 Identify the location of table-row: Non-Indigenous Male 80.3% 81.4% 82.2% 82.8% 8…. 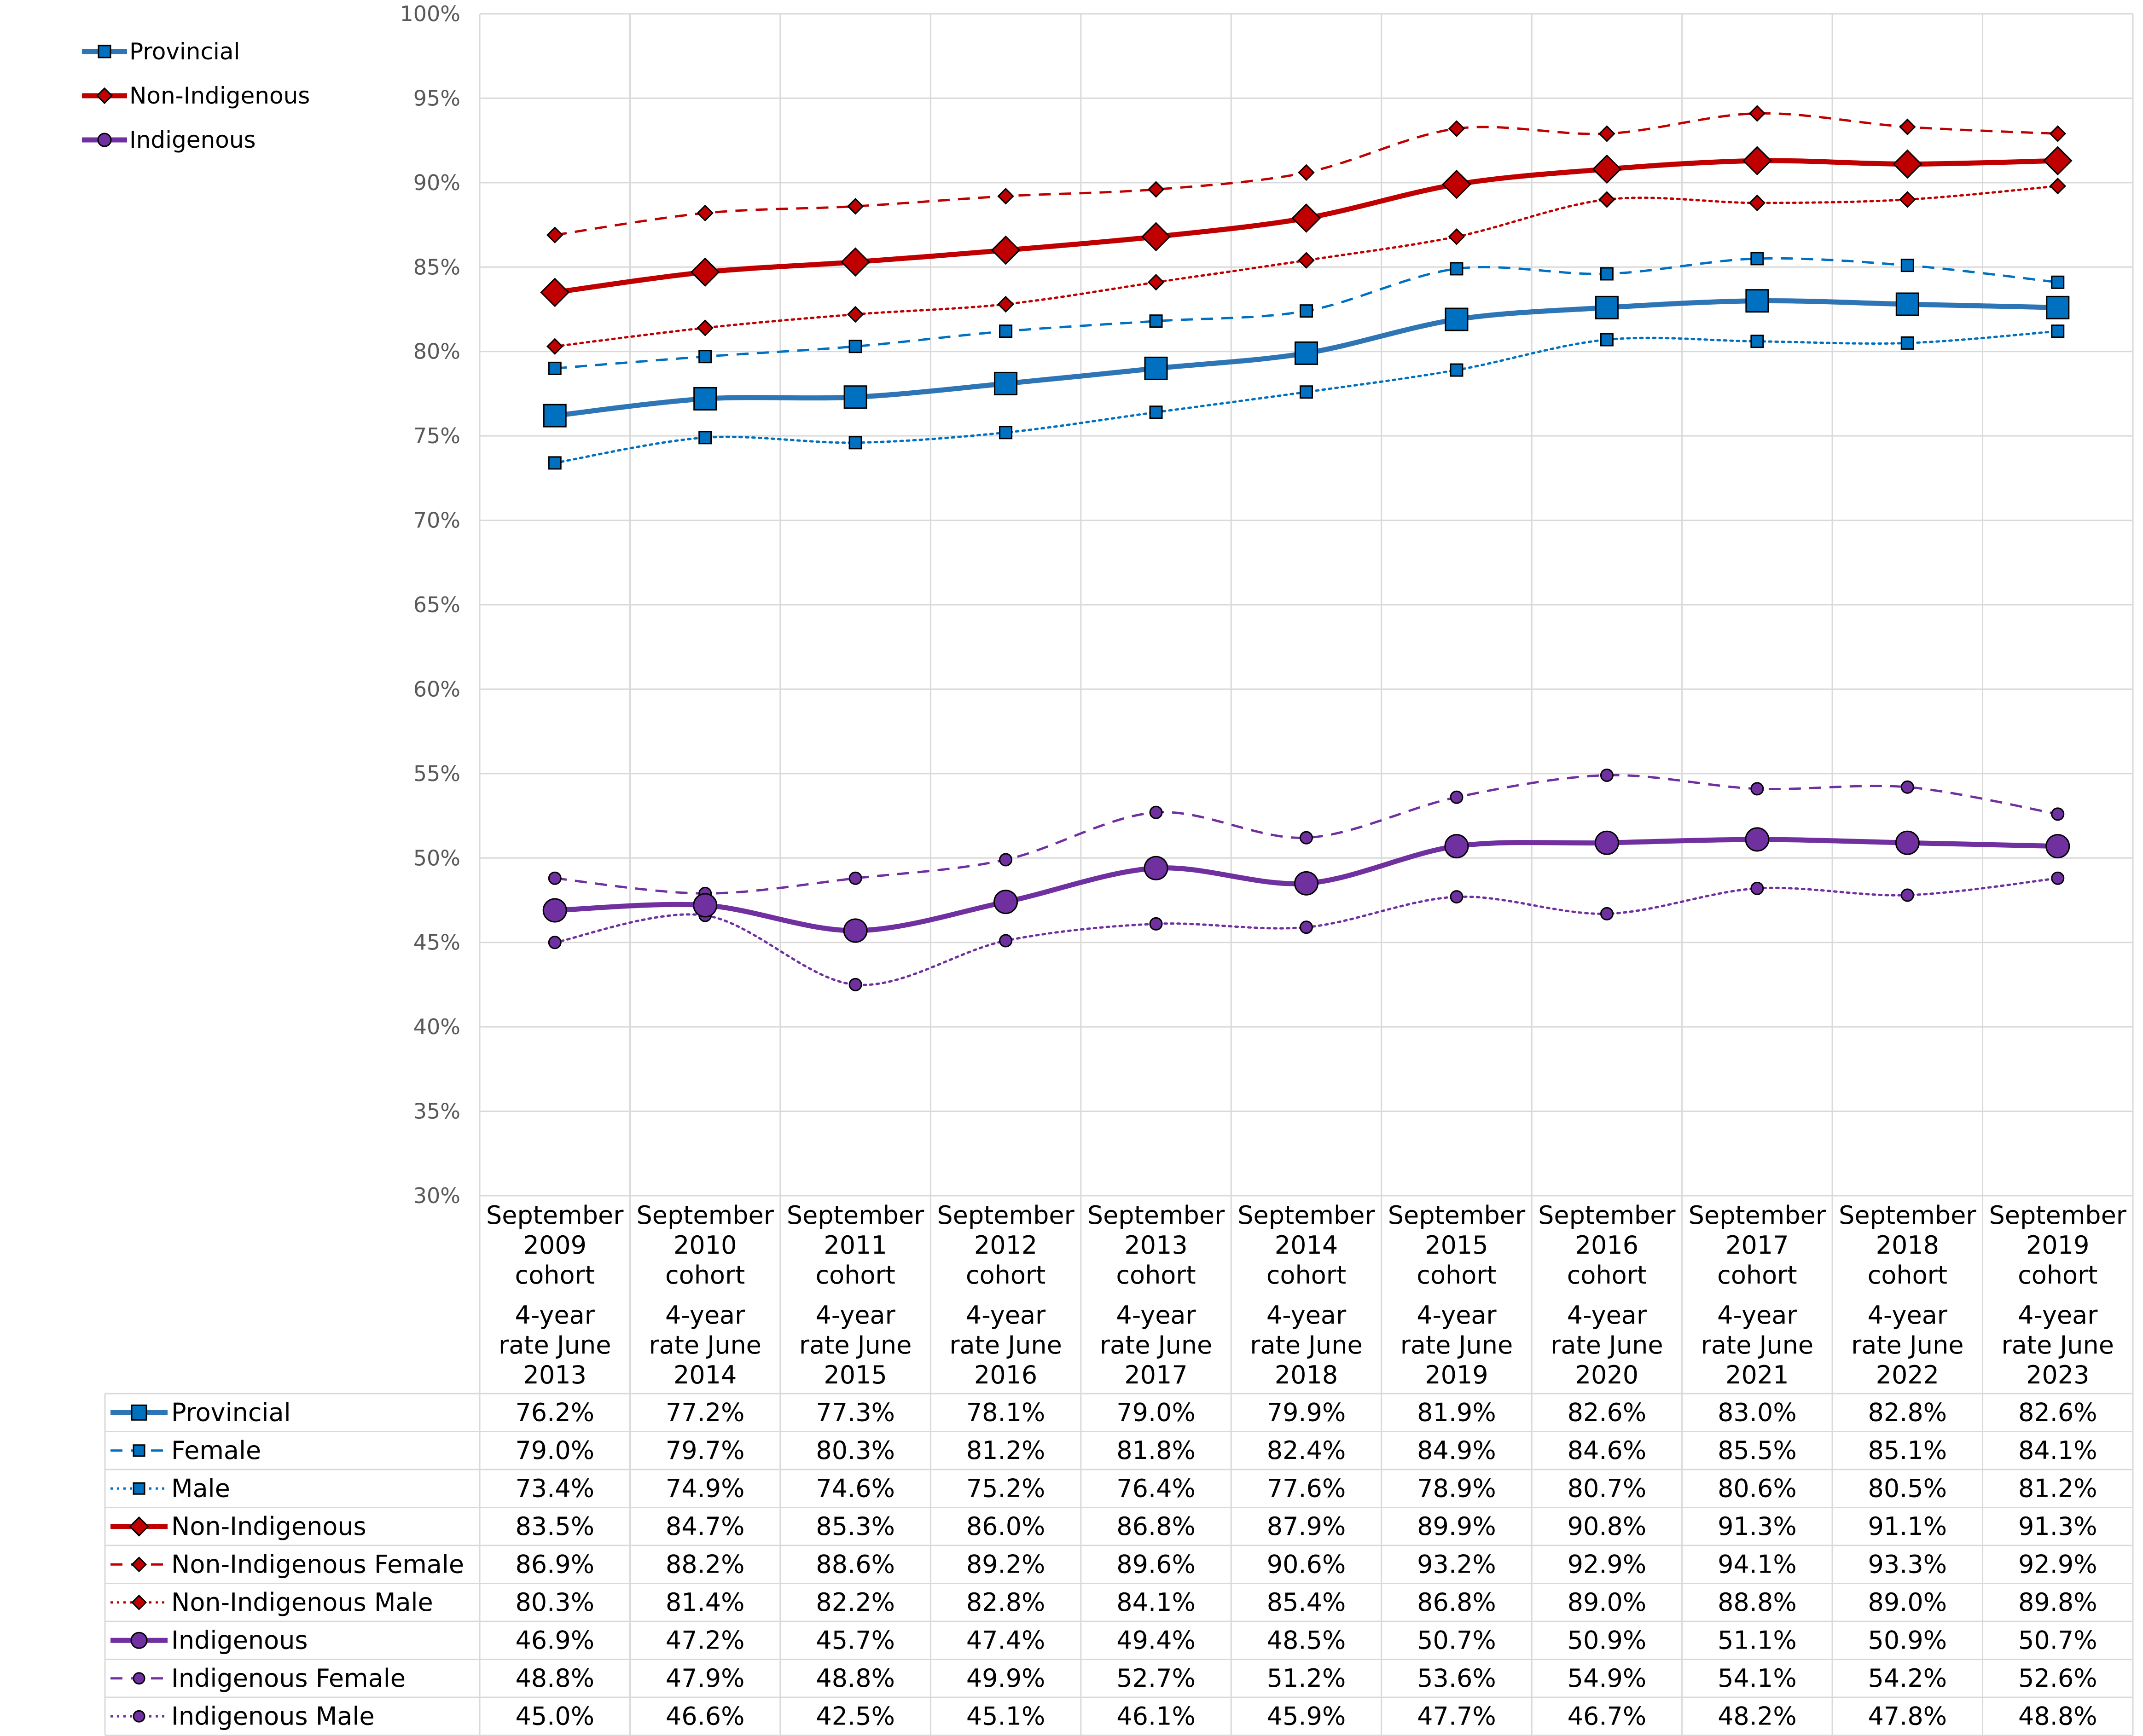
(1103, 1602).